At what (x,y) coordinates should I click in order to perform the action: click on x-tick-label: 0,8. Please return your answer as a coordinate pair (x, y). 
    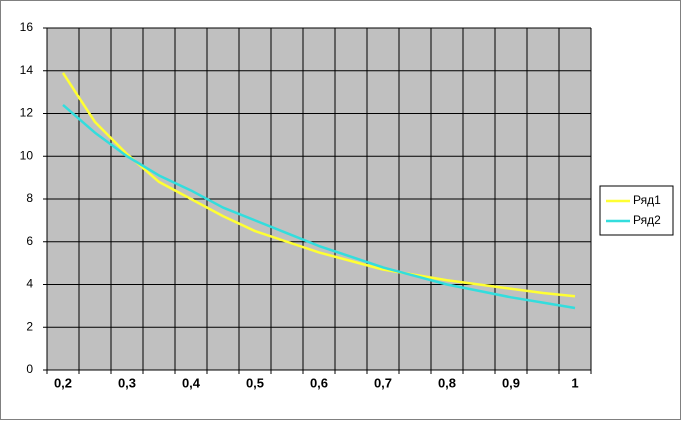
    Looking at the image, I should click on (447, 382).